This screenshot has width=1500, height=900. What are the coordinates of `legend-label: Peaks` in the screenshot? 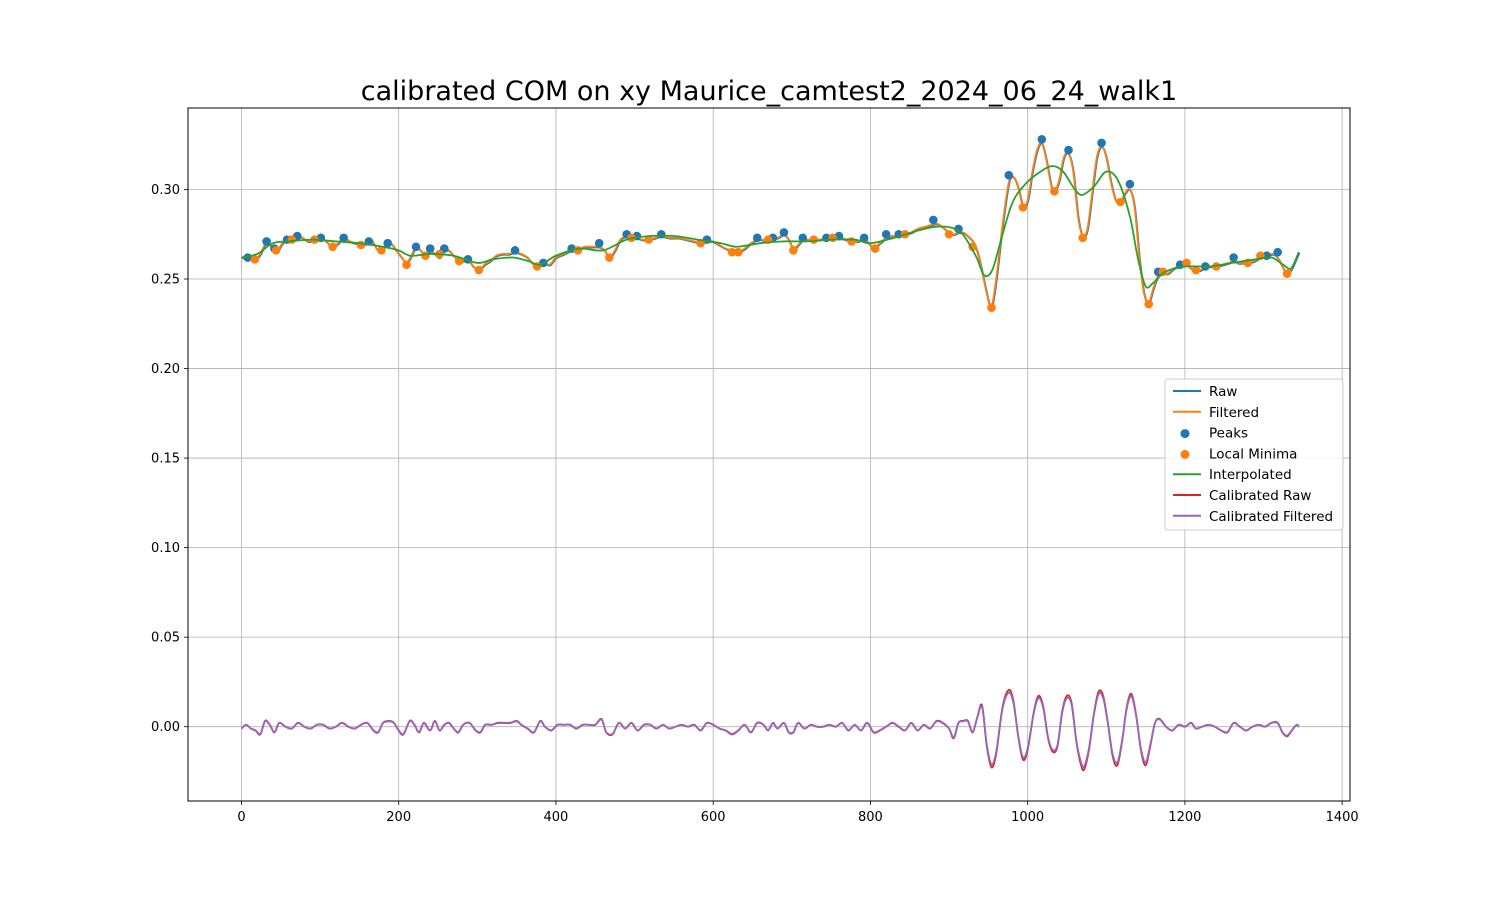 It's located at (1228, 434).